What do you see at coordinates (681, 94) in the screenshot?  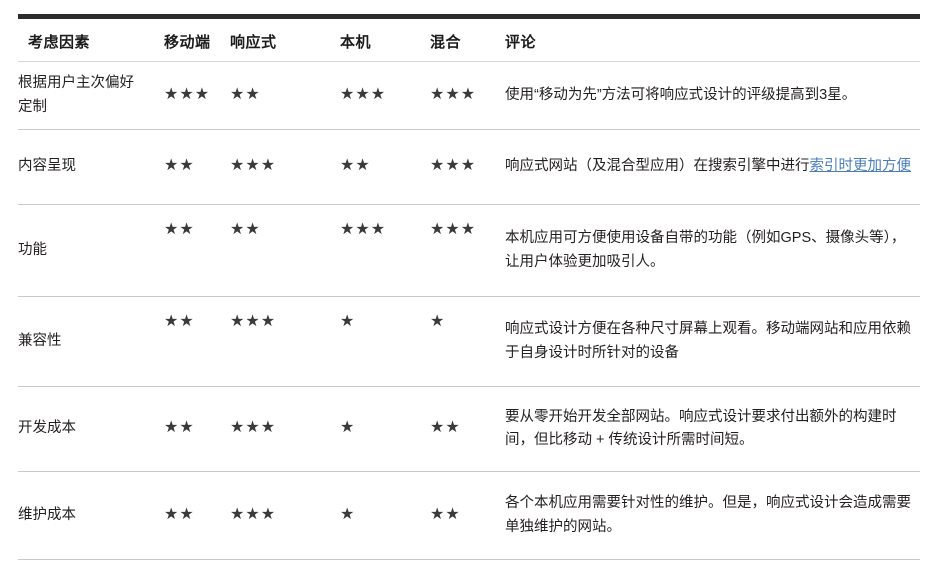 I see `comment-text-plain: 使用“移动为先”方法可将响应式设计的评级提高到3星。` at bounding box center [681, 94].